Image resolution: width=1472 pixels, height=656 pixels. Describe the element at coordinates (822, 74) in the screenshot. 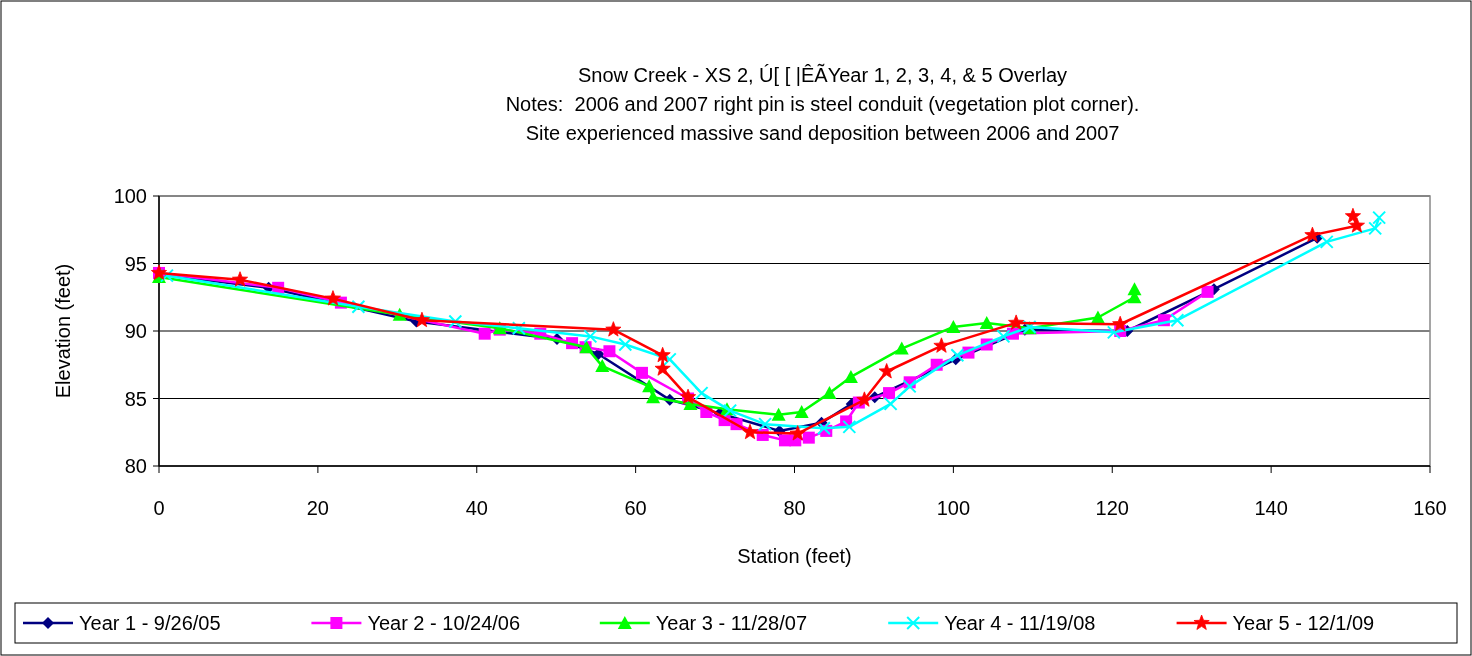

I see `chart-title: Snow Creek - XS 2, Ú[ [ |ÊÃYear 1, 2, 3, 4, & 5 Overlay` at that location.